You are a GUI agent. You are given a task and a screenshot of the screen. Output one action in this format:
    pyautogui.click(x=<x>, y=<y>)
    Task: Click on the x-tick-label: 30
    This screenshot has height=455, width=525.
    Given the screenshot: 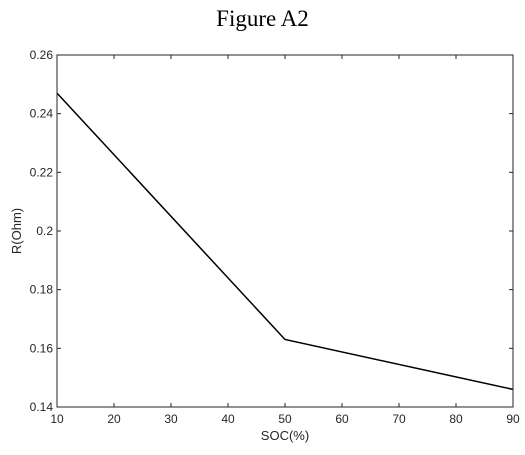 What is the action you would take?
    pyautogui.click(x=171, y=419)
    